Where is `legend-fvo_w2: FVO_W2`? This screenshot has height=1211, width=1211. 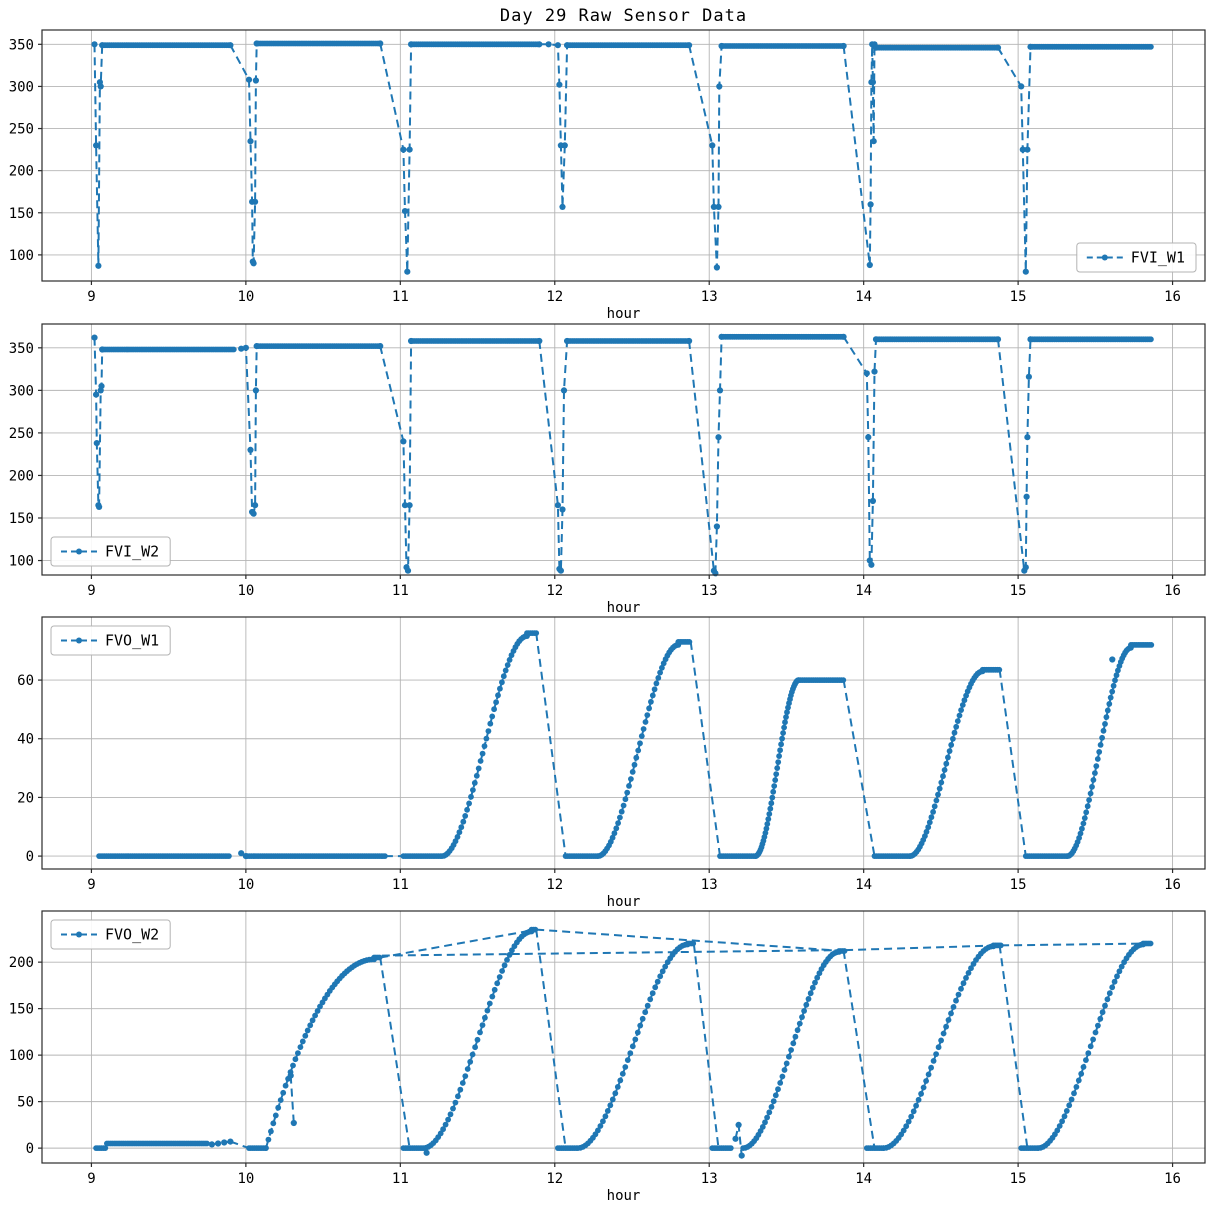 legend-fvo_w2: FVO_W2 is located at coordinates (110, 934).